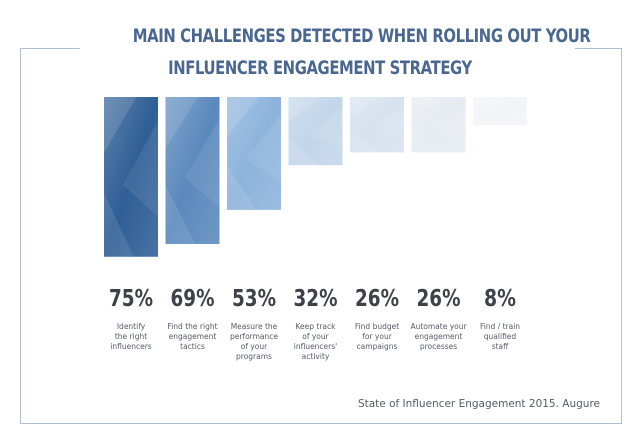 The width and height of the screenshot is (640, 440). Describe the element at coordinates (377, 346) in the screenshot. I see `category-label-5-line-3: campaigns` at that location.